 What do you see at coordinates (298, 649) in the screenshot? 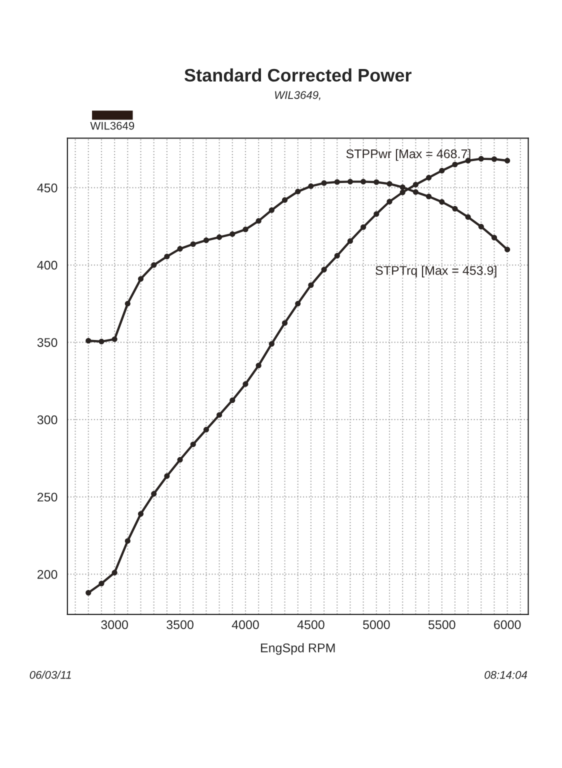
I see `x-axis-title: EngSpd RPM` at bounding box center [298, 649].